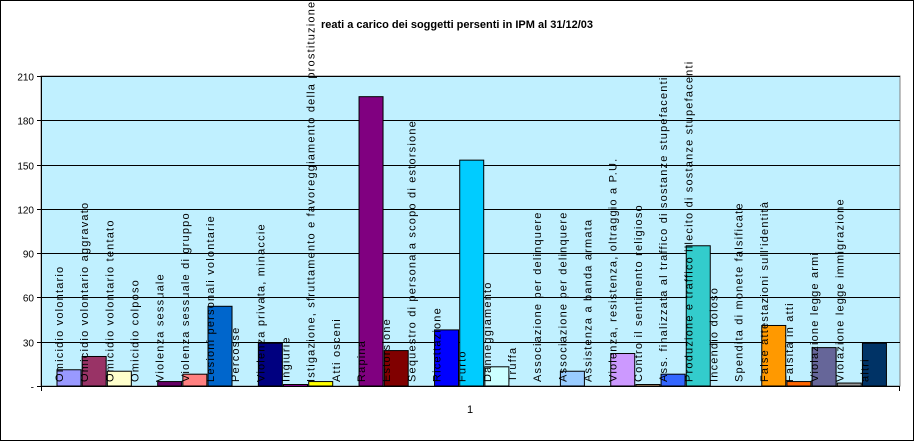 This screenshot has width=914, height=441. Describe the element at coordinates (740, 292) in the screenshot. I see `bar-label: Spendita di monete falsificate` at that location.